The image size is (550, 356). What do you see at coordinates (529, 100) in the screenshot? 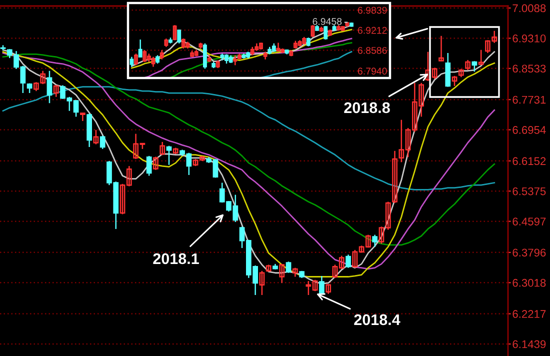
I see `y-tick-label: 6.7731` at bounding box center [529, 100].